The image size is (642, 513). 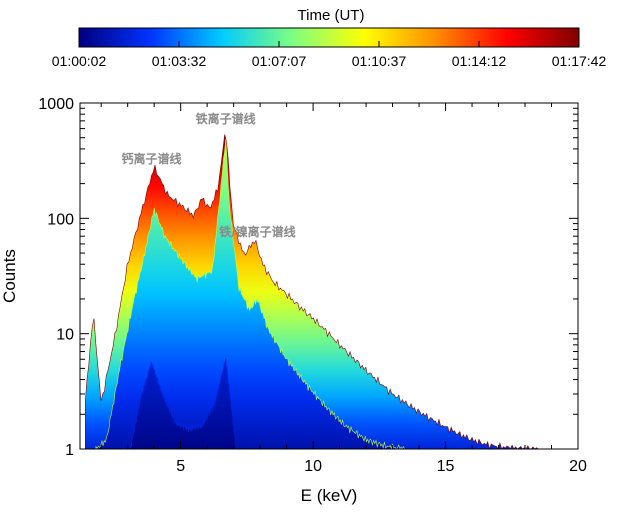 What do you see at coordinates (56, 104) in the screenshot?
I see `y-tick-label: 1000` at bounding box center [56, 104].